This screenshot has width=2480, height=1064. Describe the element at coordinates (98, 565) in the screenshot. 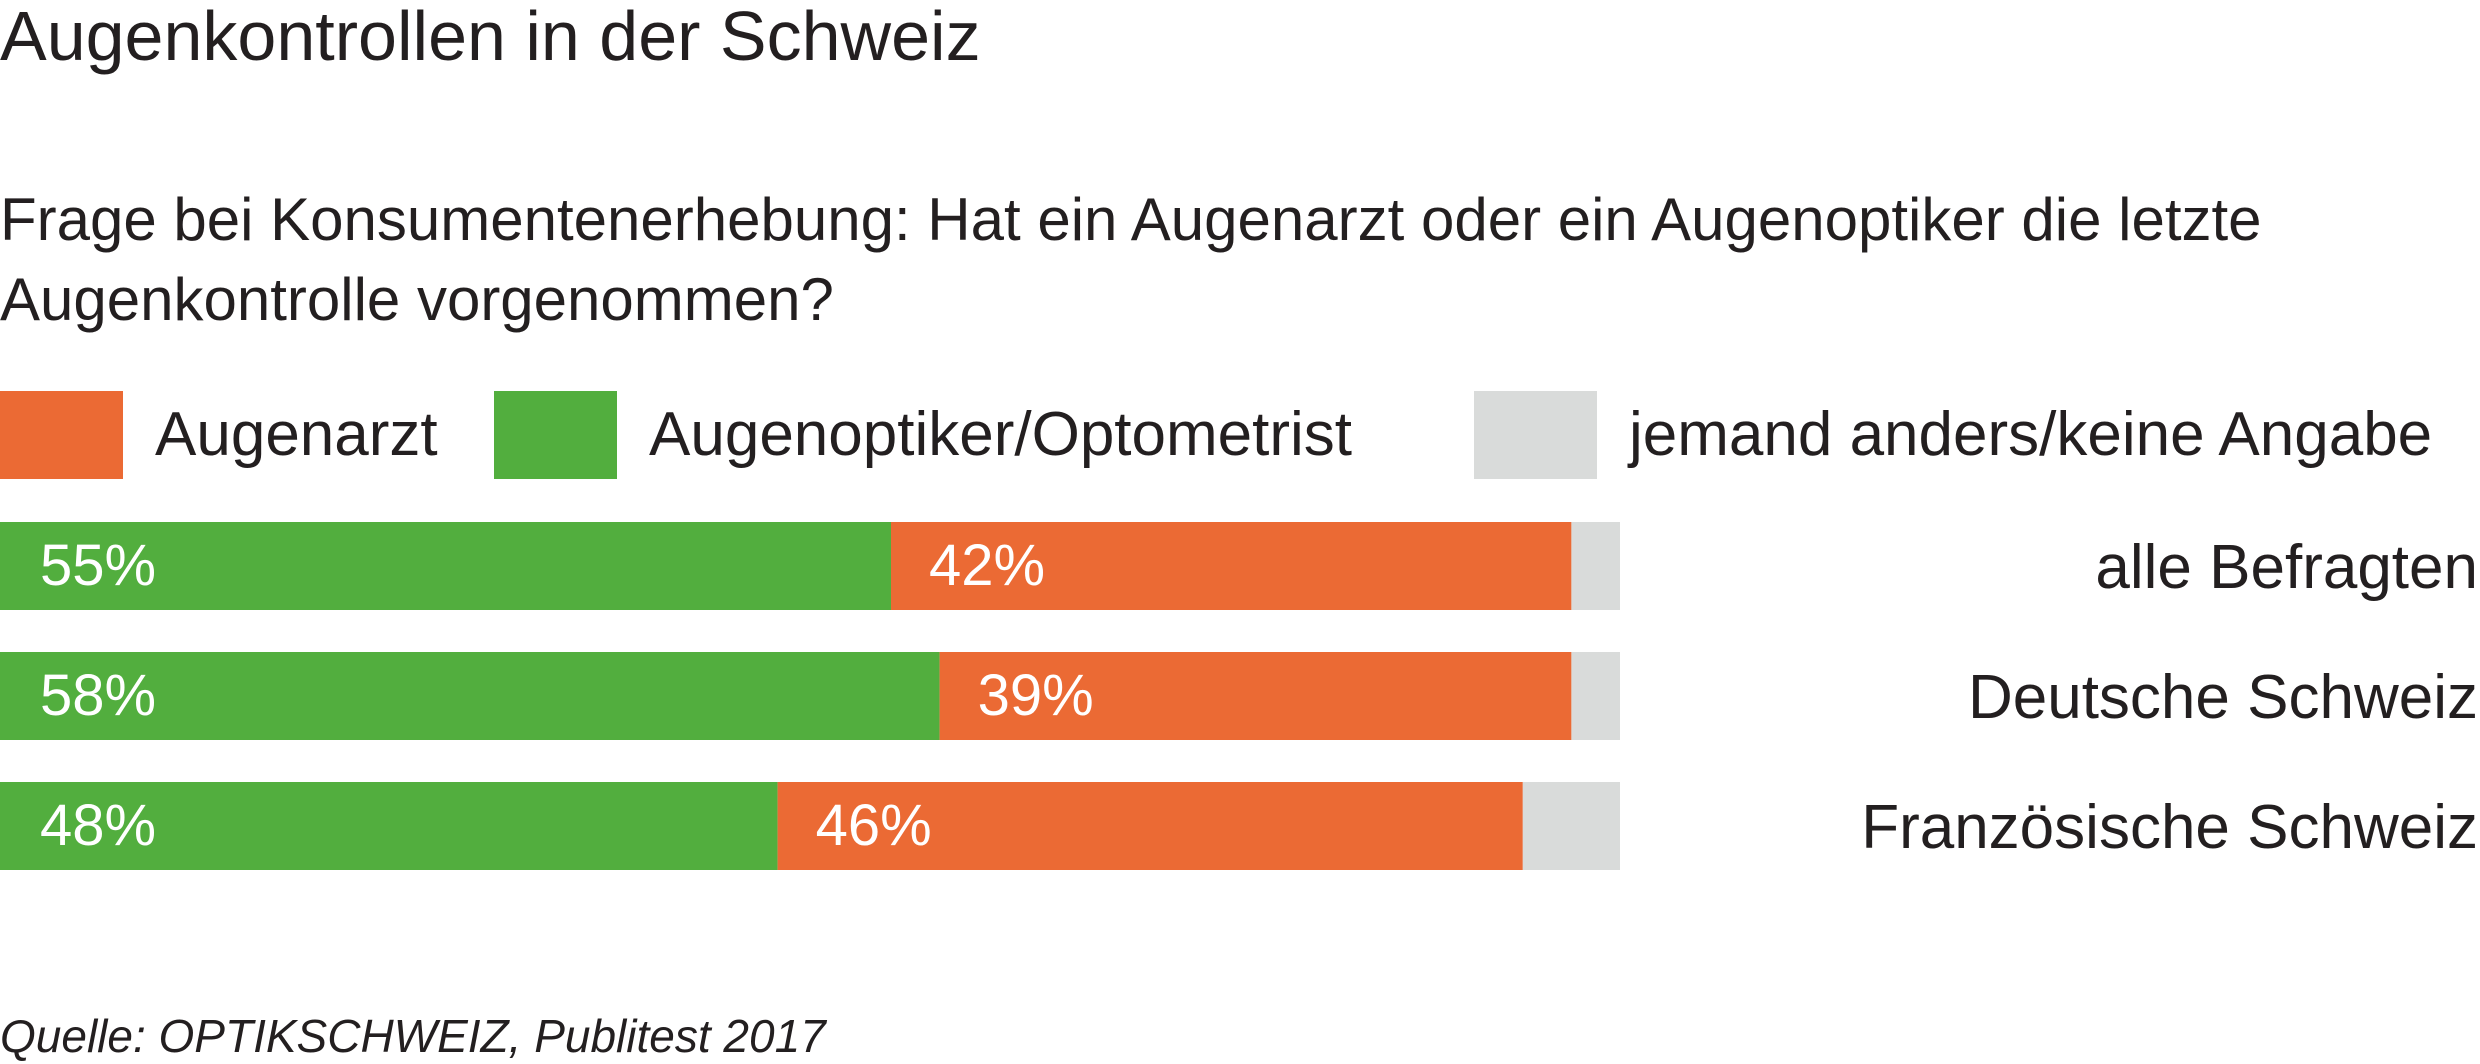

I see `bar-value-label-augenoptiker-1: 55%` at that location.